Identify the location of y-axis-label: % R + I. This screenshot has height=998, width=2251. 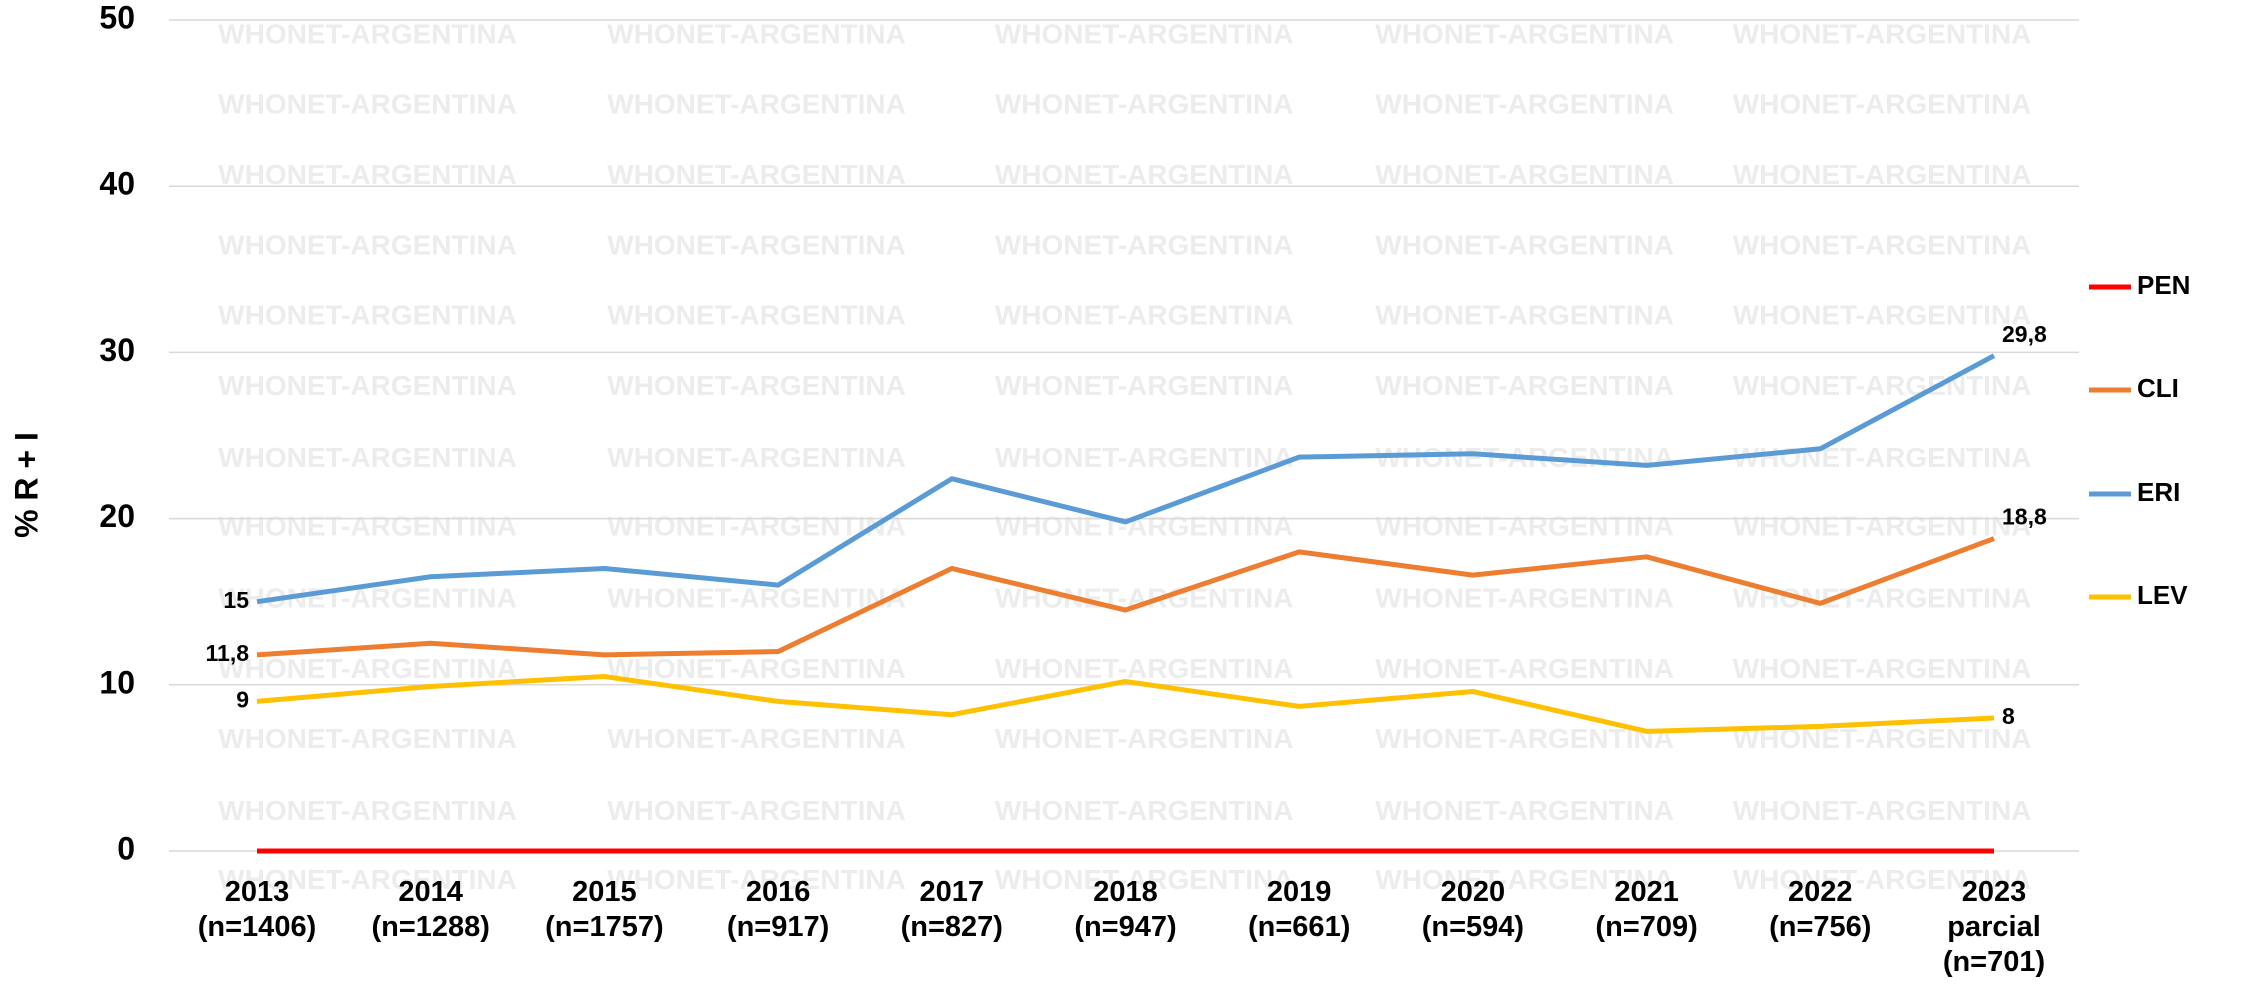
(26, 485).